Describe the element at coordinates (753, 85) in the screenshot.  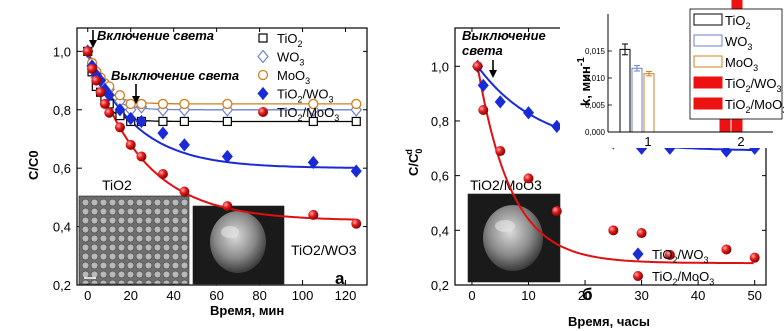
I see `inset-legend-label-tio2-wo3: TiO2/WO3` at that location.